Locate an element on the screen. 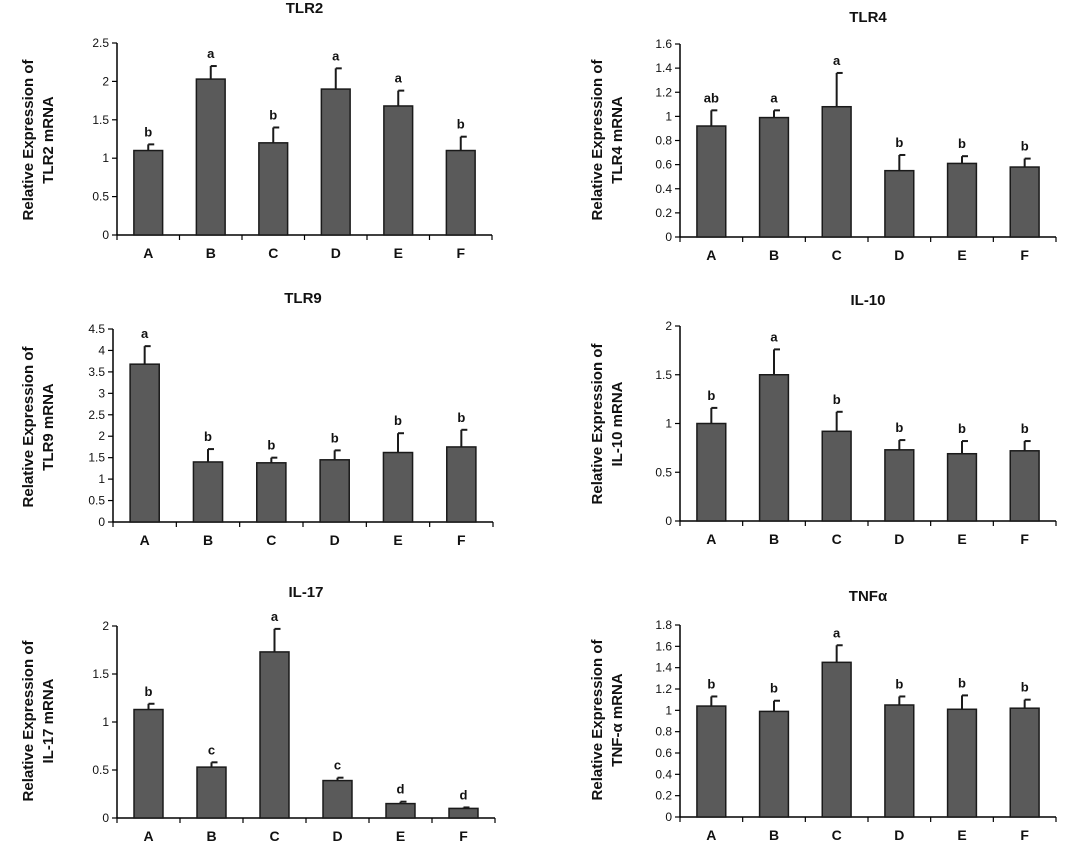 The width and height of the screenshot is (1080, 857). y-tick-label: 0.2 is located at coordinates (663, 796).